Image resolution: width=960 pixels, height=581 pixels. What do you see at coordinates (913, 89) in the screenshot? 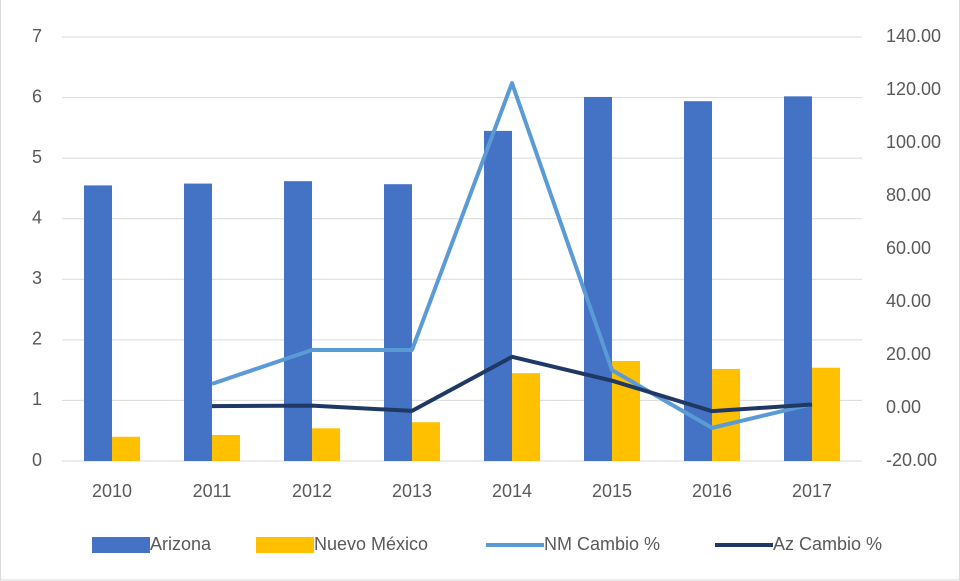
I see `y2-tick-label: 120.00` at bounding box center [913, 89].